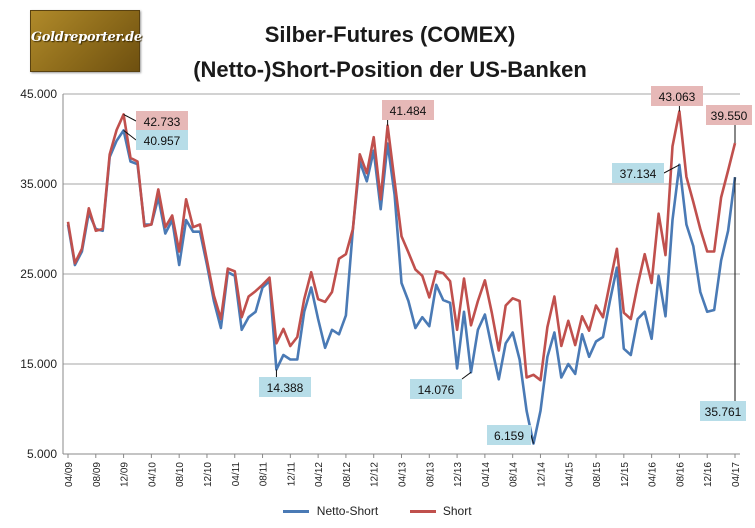 Image resolution: width=755 pixels, height=528 pixels. I want to click on logo-text: Goldreporter.de, so click(86, 37).